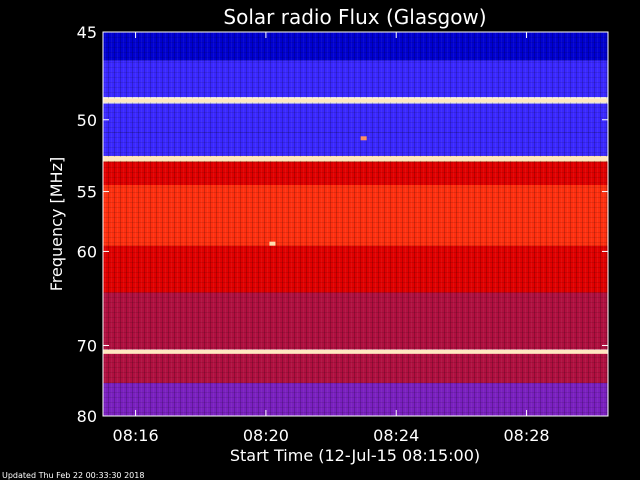 This screenshot has height=480, width=640. I want to click on updated-timestamp: Updated Thu Feb 22 00:33:30 2018, so click(73, 475).